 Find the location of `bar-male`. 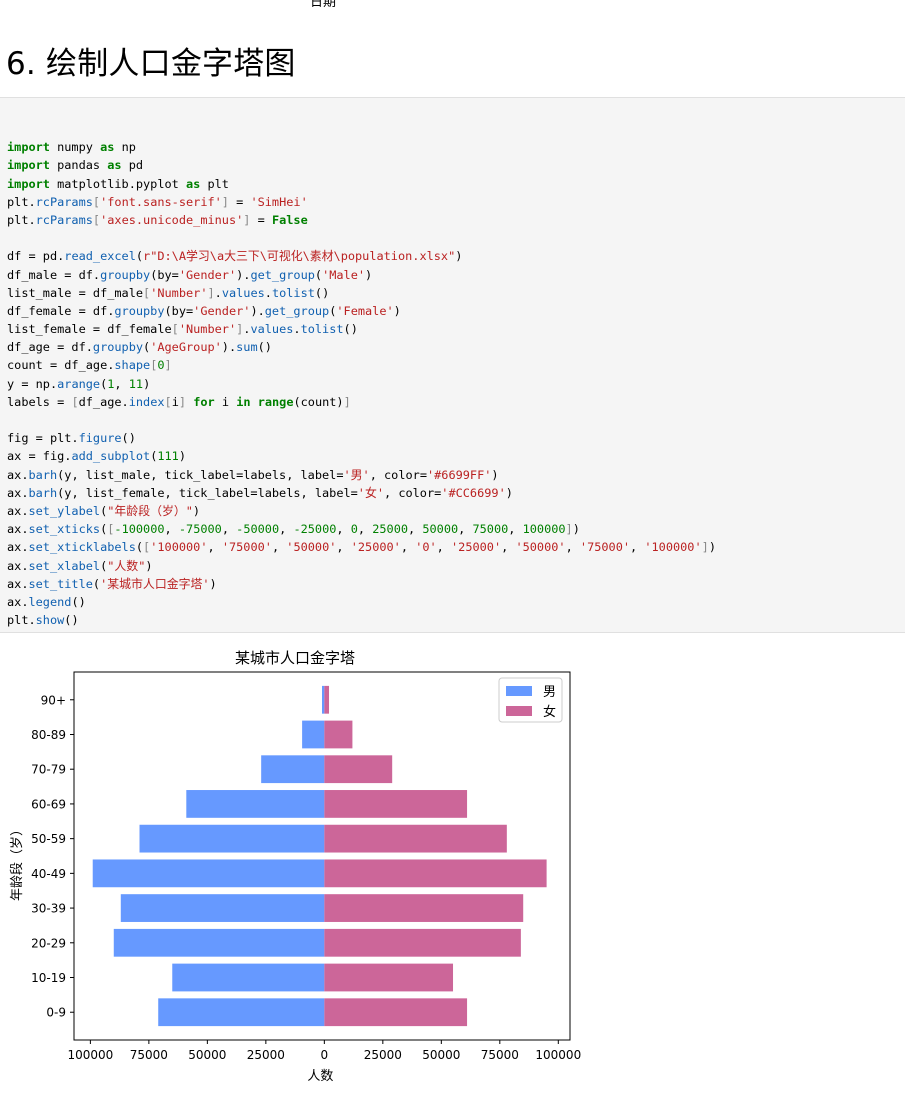

bar-male is located at coordinates (293, 769).